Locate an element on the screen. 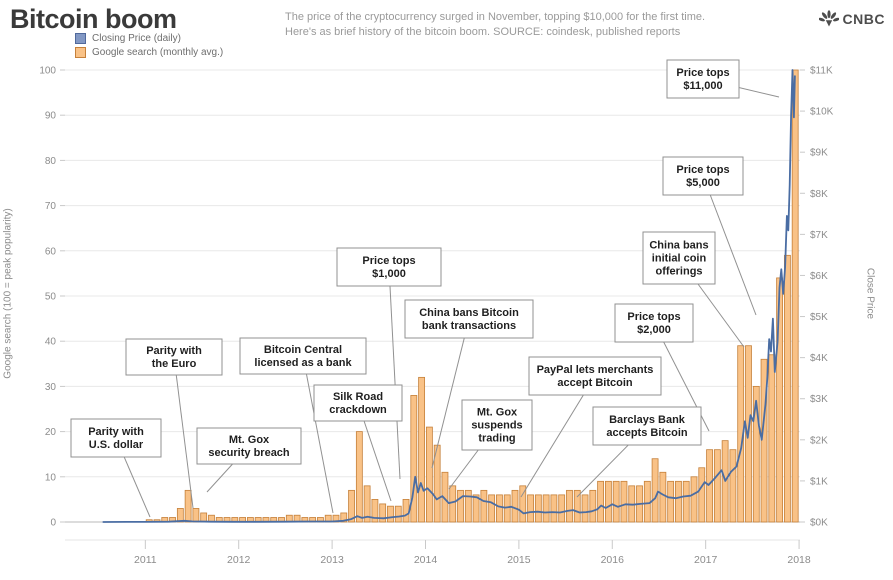 This screenshot has height=580, width=893. annotation-text: Bitcoin Central is located at coordinates (303, 350).